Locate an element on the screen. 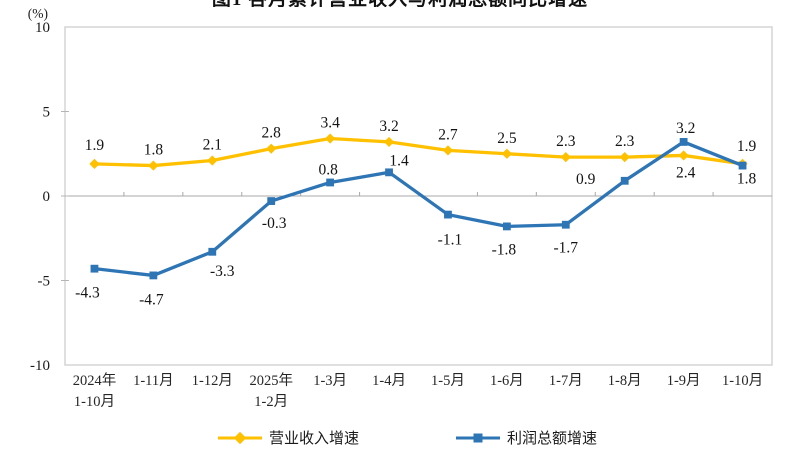  profit-data-label-10: 3.2 is located at coordinates (685, 128).